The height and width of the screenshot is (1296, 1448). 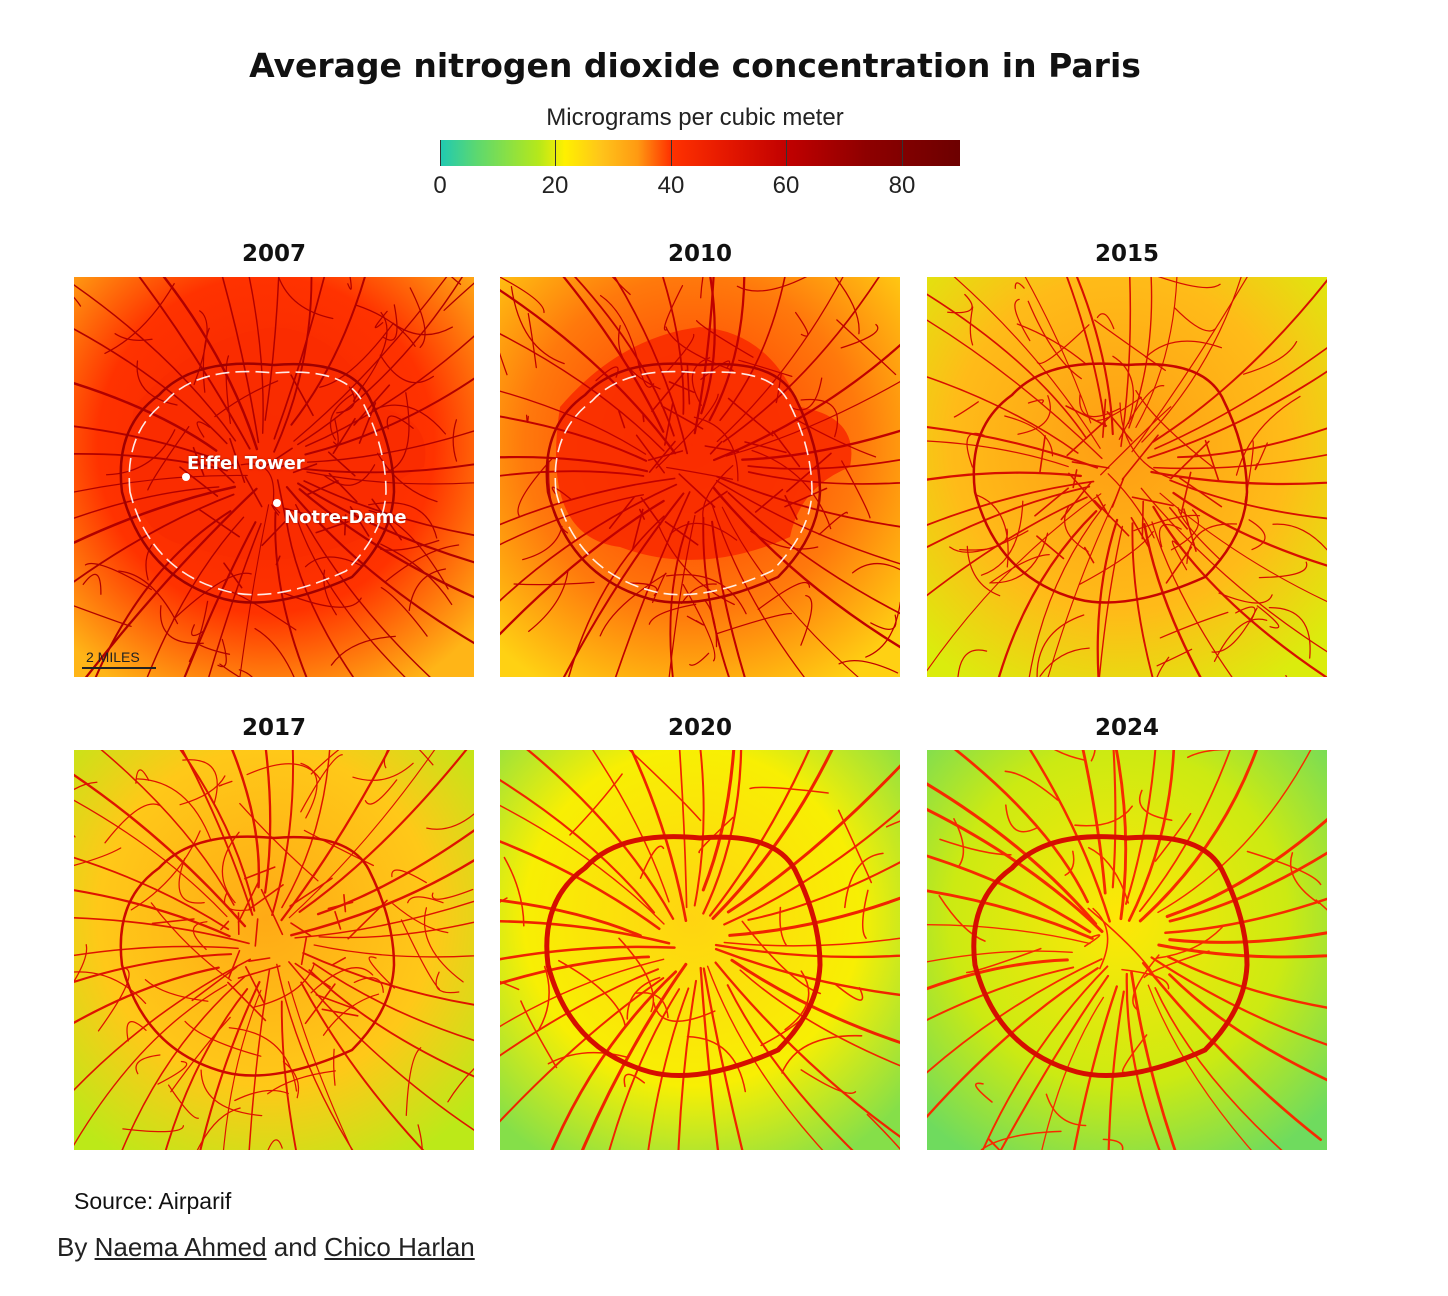 I want to click on legend-tick, so click(x=555, y=153).